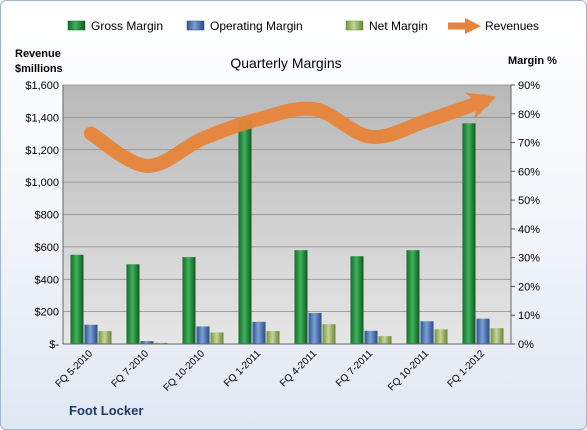 The image size is (587, 430). I want to click on right-tick-label: 20%, so click(529, 287).